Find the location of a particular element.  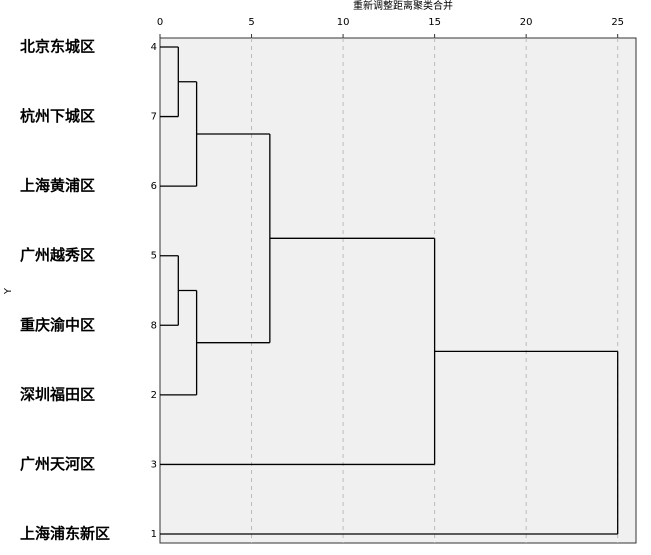

case-number: 3 is located at coordinates (154, 464).